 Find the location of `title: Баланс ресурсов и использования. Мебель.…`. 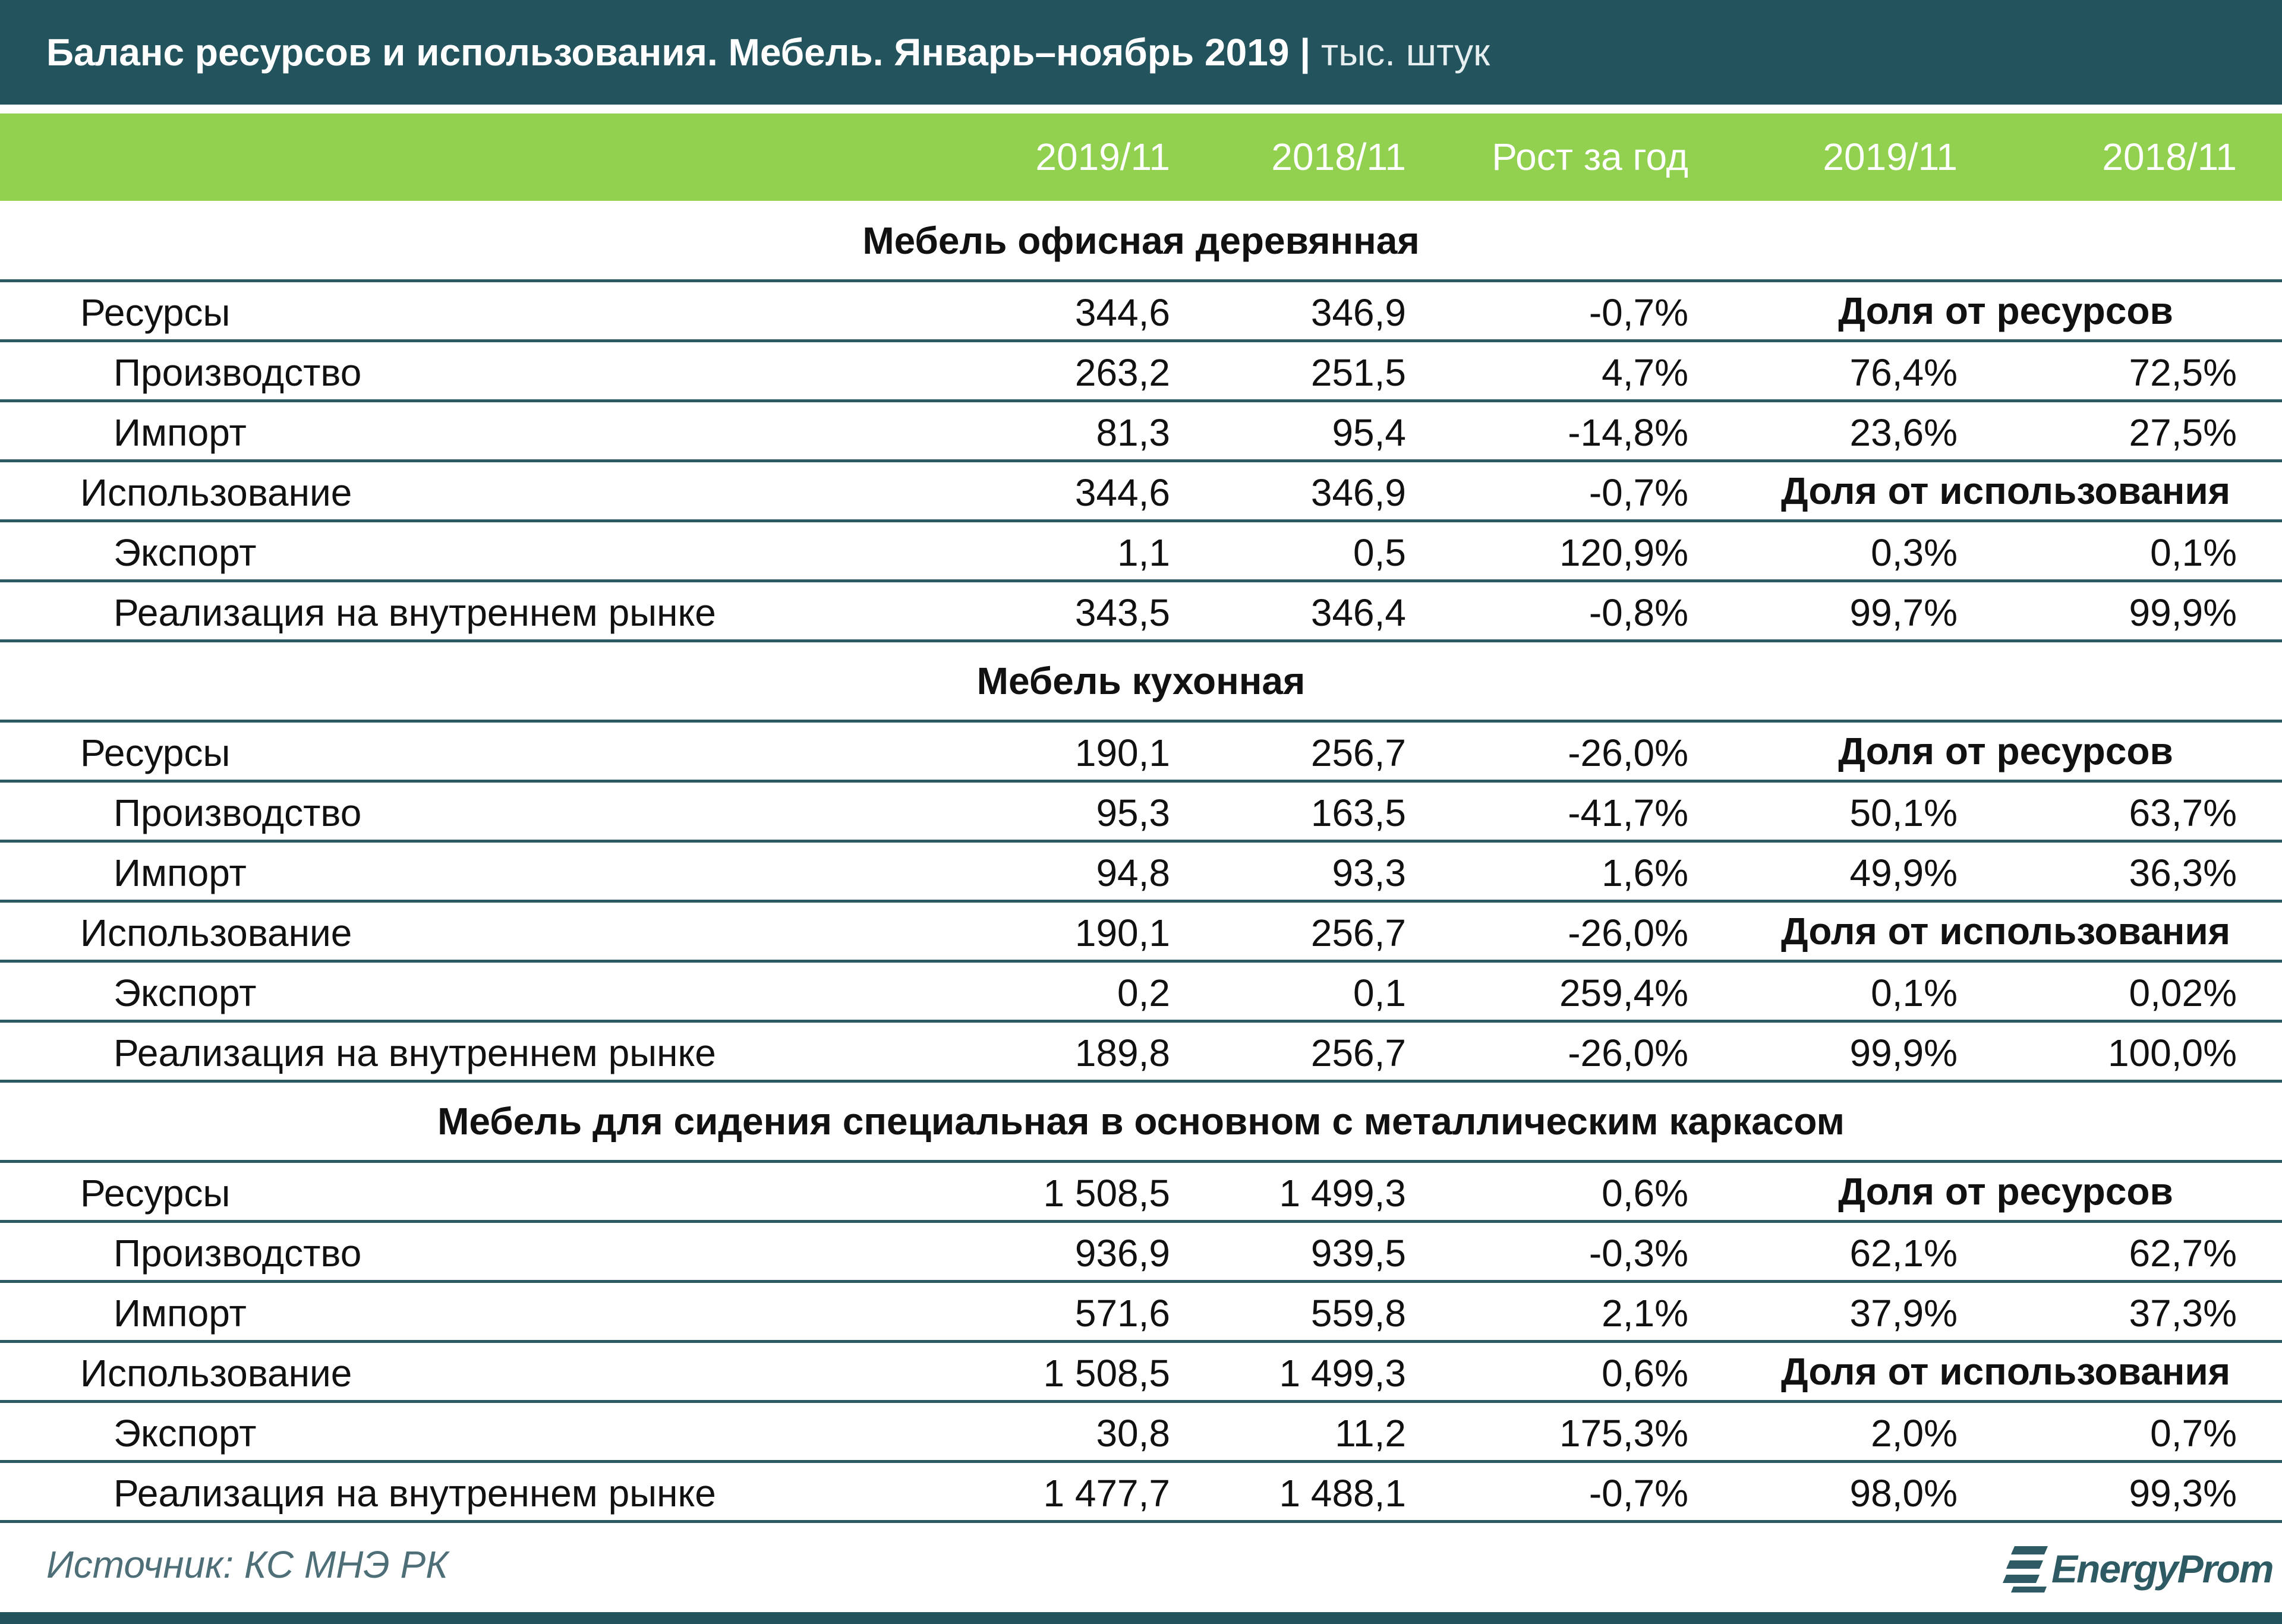

title: Баланс ресурсов и использования. Мебель.… is located at coordinates (768, 52).